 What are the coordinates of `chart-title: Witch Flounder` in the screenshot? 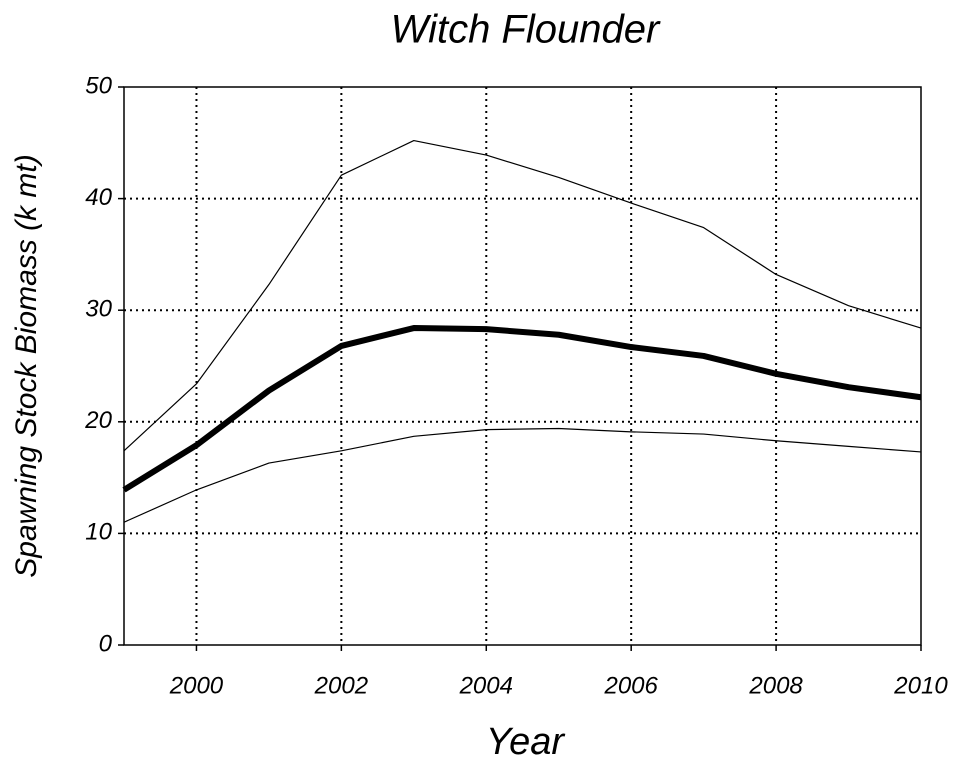 It's located at (526, 30).